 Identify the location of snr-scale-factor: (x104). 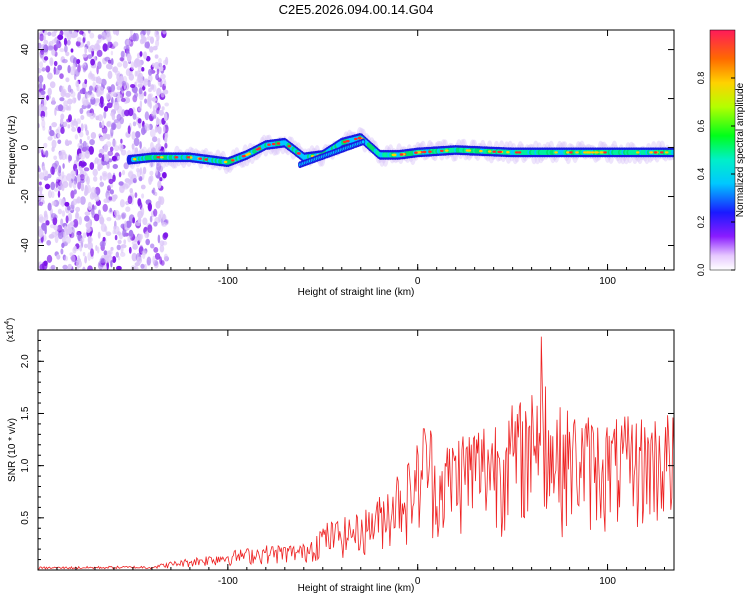
(9, 330).